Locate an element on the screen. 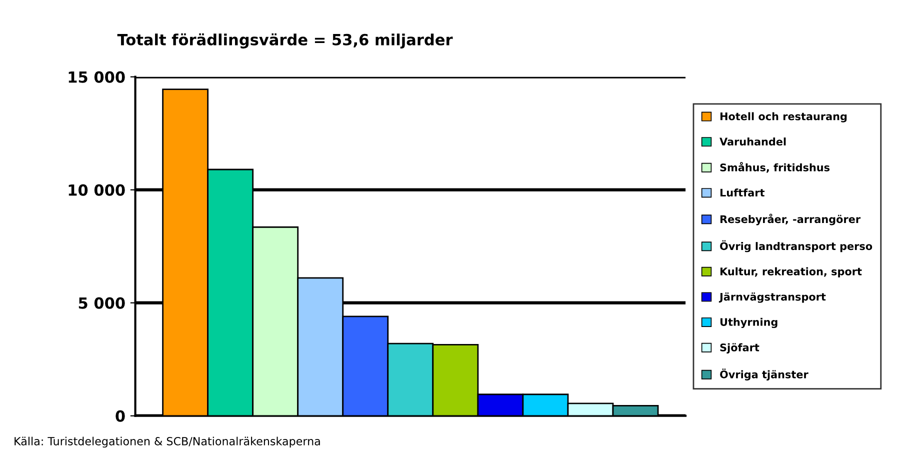 This screenshot has height=452, width=902. legend-label: Övrig landtransport perso is located at coordinates (796, 246).